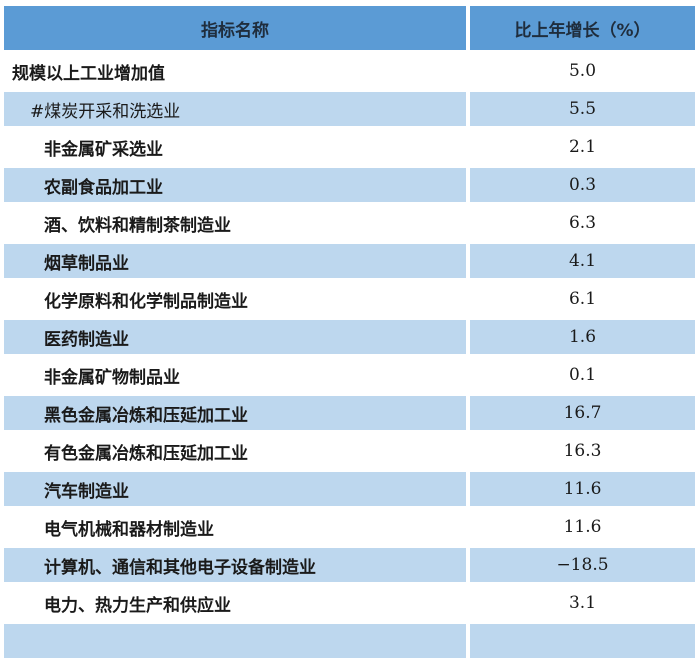 Image resolution: width=697 pixels, height=663 pixels. Describe the element at coordinates (582, 28) in the screenshot. I see `column-header-growth: 比上年增长（%）` at that location.